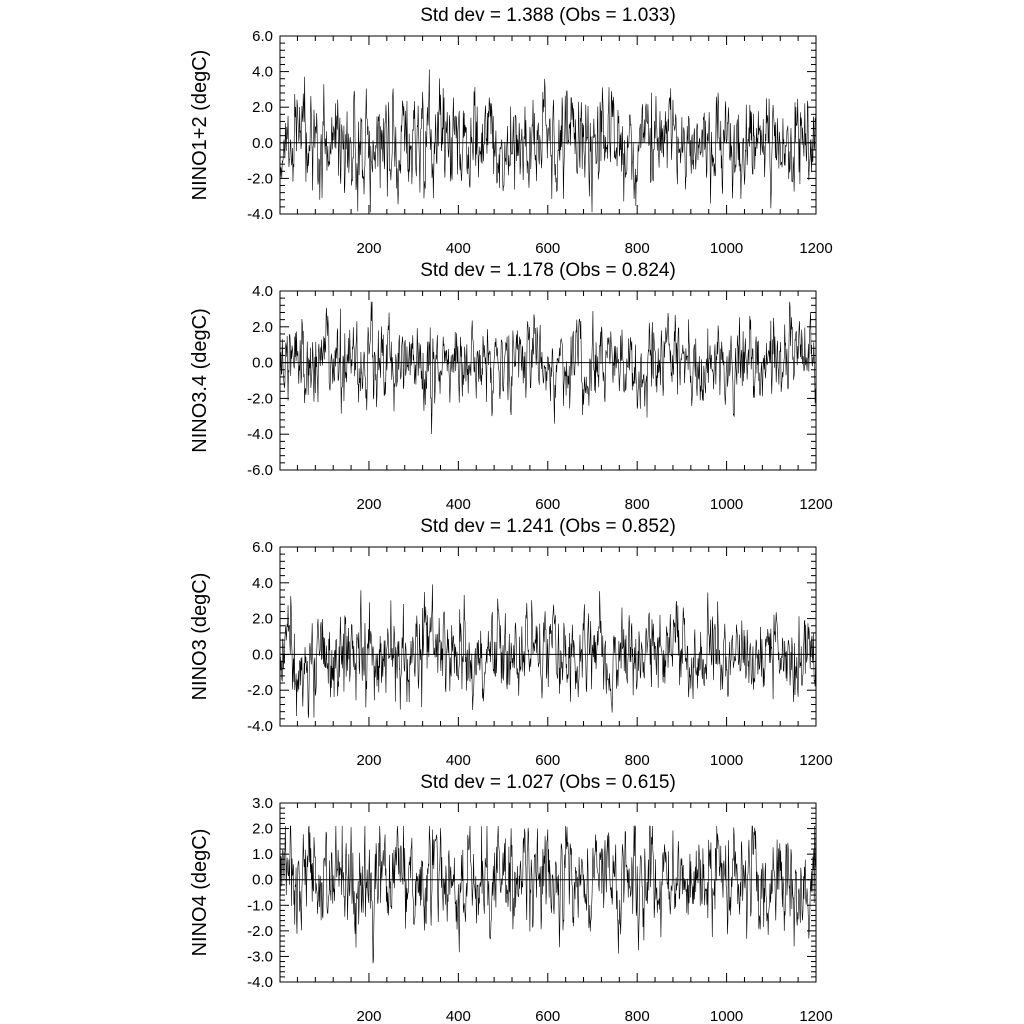  What do you see at coordinates (548, 270) in the screenshot?
I see `panel-title: Std dev = 1.178 (Obs = 0.824)` at bounding box center [548, 270].